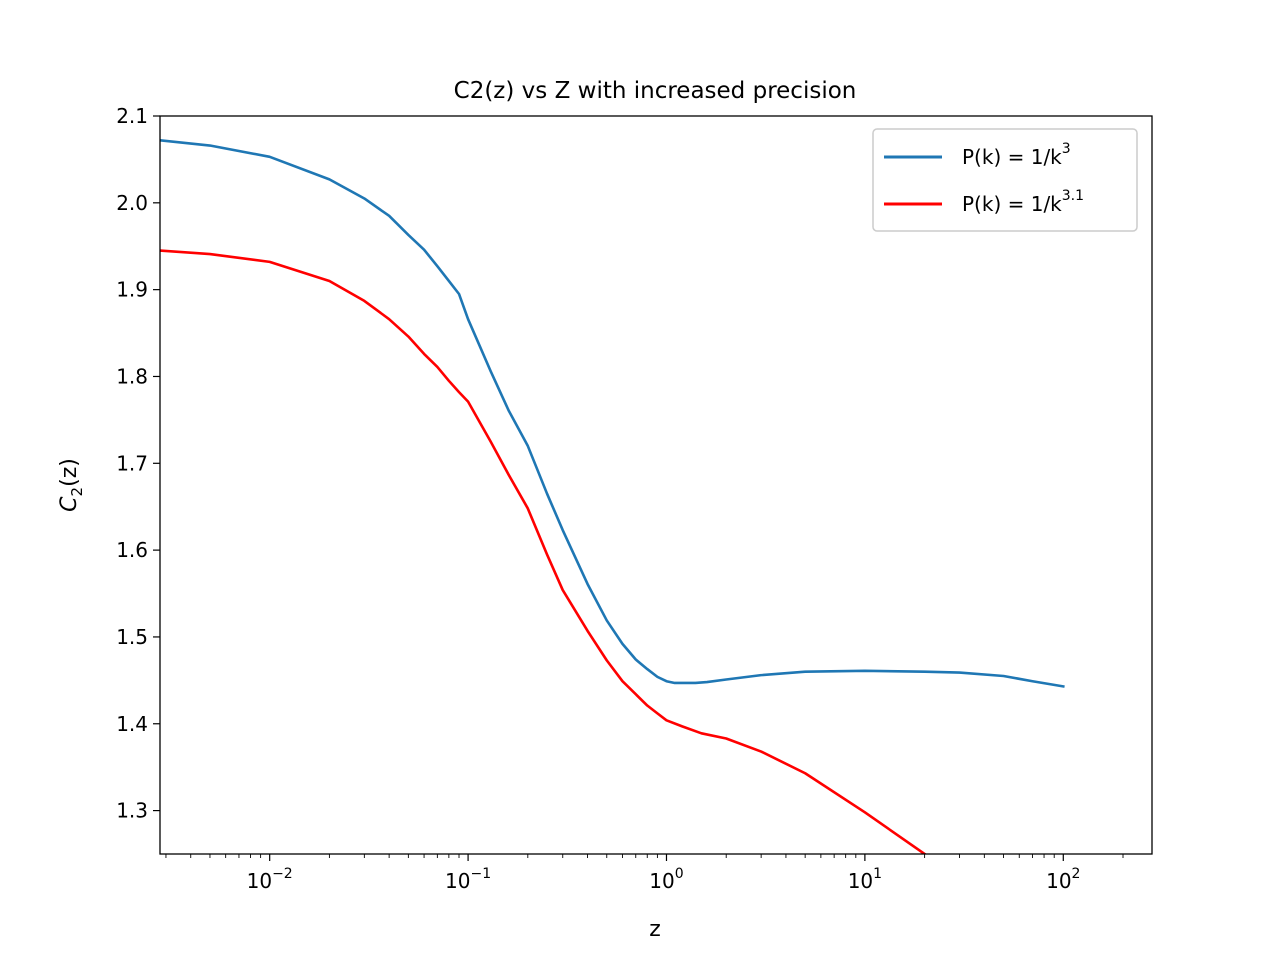 Image resolution: width=1280 pixels, height=960 pixels. Describe the element at coordinates (69, 472) in the screenshot. I see `y-axis-label-rest: (z)` at that location.